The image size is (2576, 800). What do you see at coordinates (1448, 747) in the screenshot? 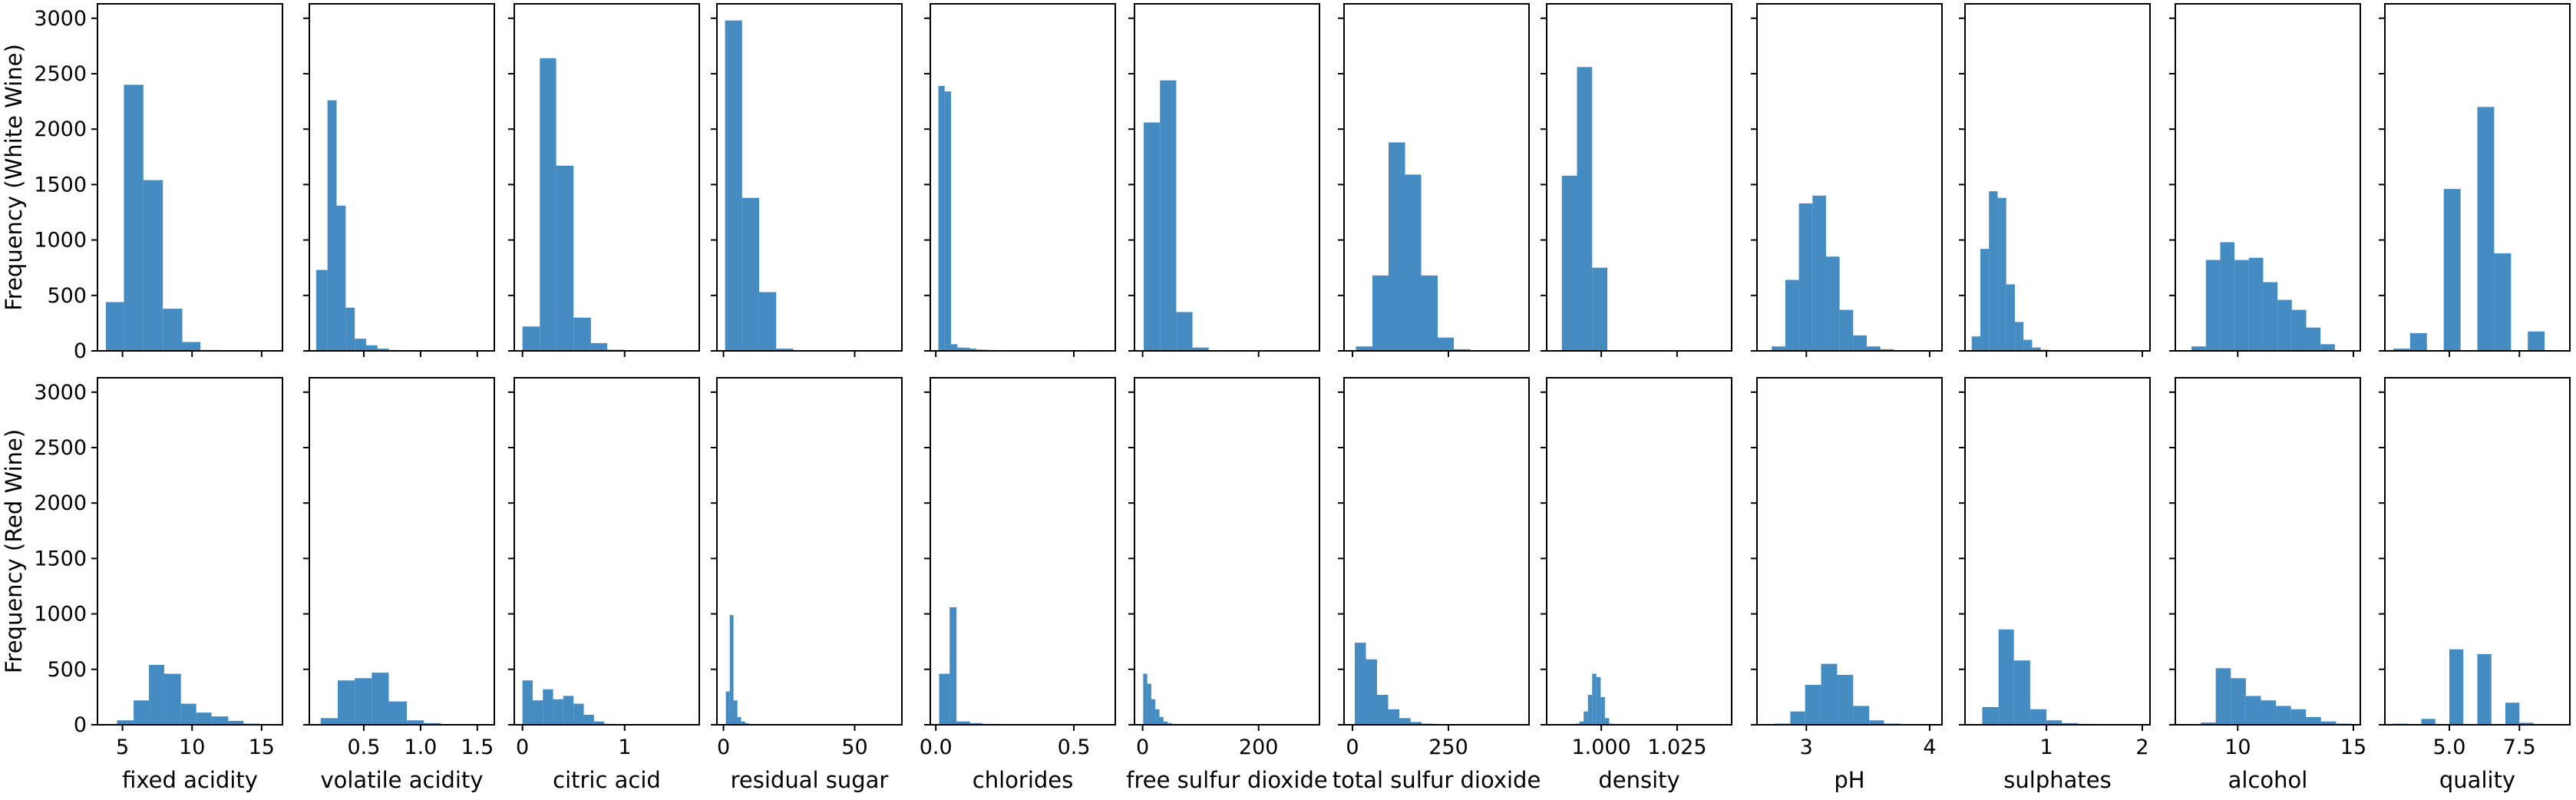
I see `x-tick-label: 250` at bounding box center [1448, 747].